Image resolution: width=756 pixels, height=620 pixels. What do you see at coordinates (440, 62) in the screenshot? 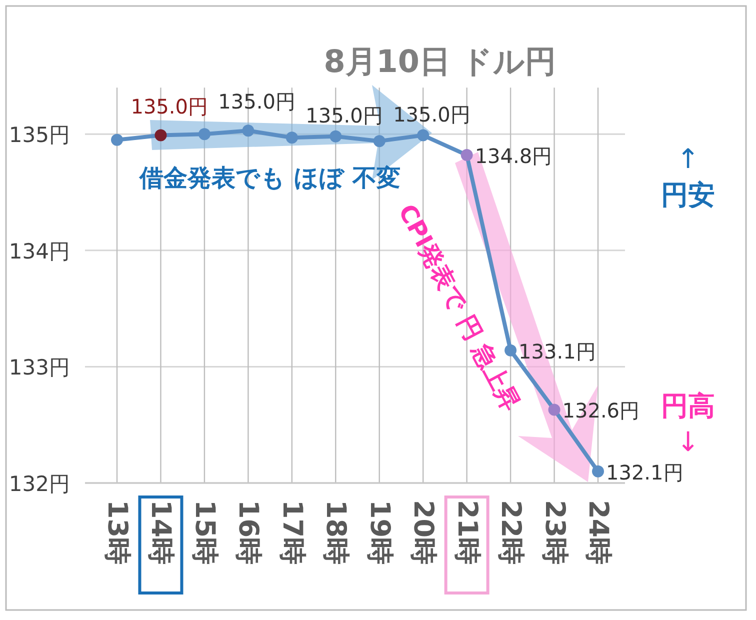
I see `chart-title: 8月10日 ドル円` at bounding box center [440, 62].